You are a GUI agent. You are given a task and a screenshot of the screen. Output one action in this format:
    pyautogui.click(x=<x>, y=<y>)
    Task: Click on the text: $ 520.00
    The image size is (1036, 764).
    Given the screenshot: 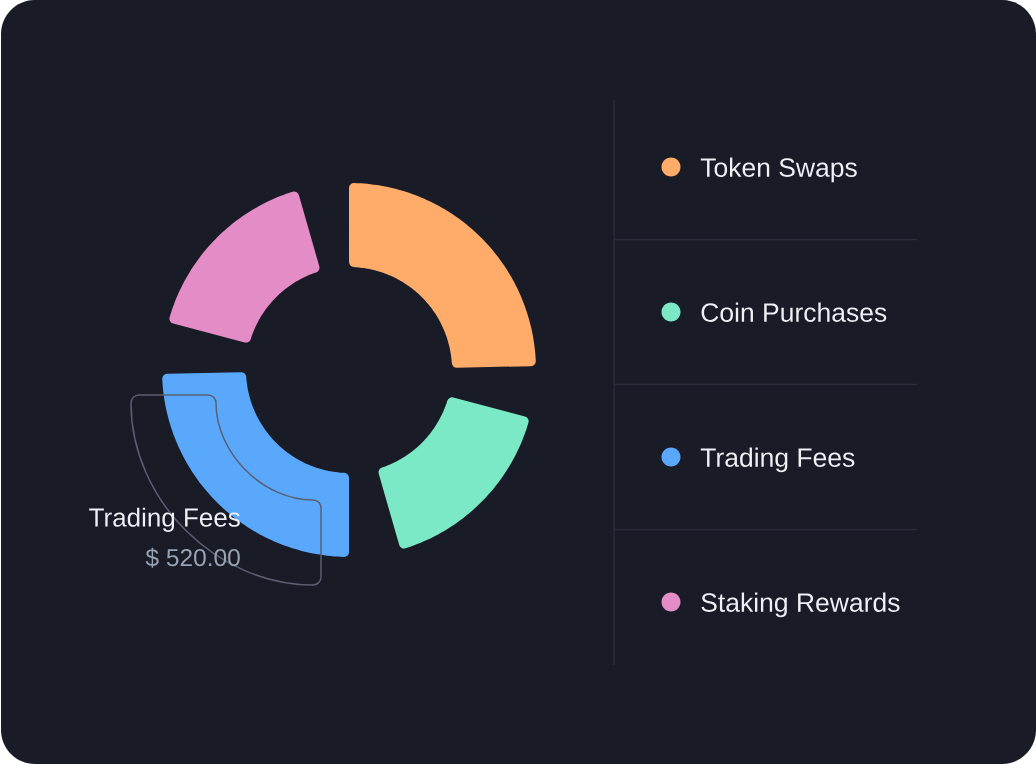 What is the action you would take?
    pyautogui.click(x=192, y=557)
    